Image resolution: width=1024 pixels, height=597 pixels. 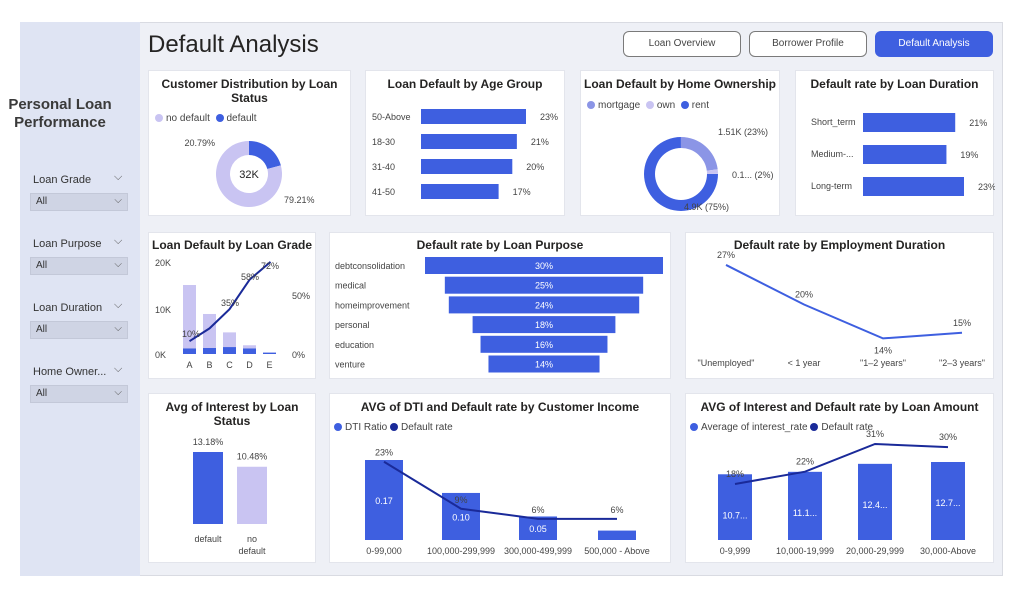 I want to click on data-label: 13.18%, so click(x=208, y=442).